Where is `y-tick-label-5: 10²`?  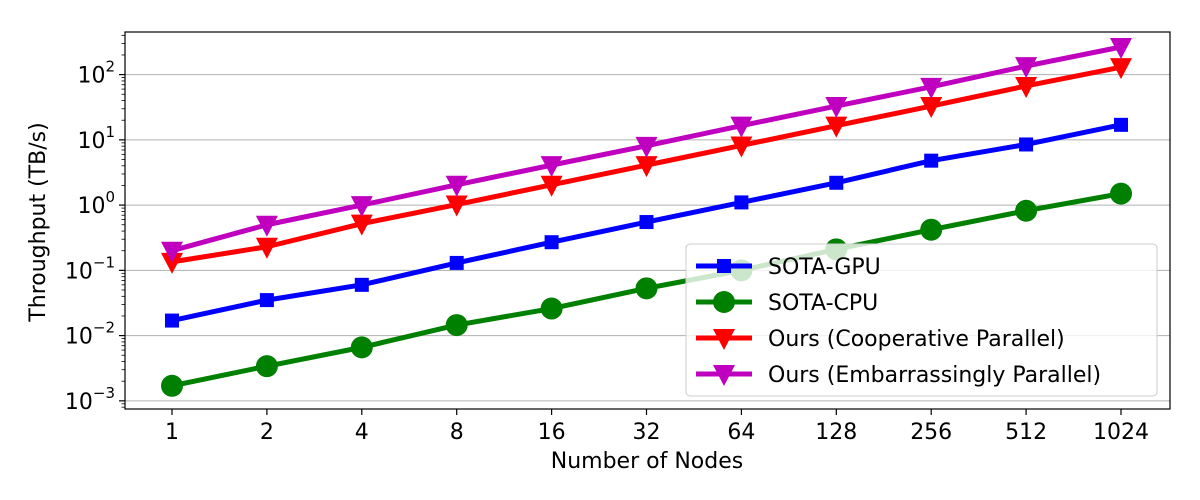 y-tick-label-5: 10² is located at coordinates (96, 73).